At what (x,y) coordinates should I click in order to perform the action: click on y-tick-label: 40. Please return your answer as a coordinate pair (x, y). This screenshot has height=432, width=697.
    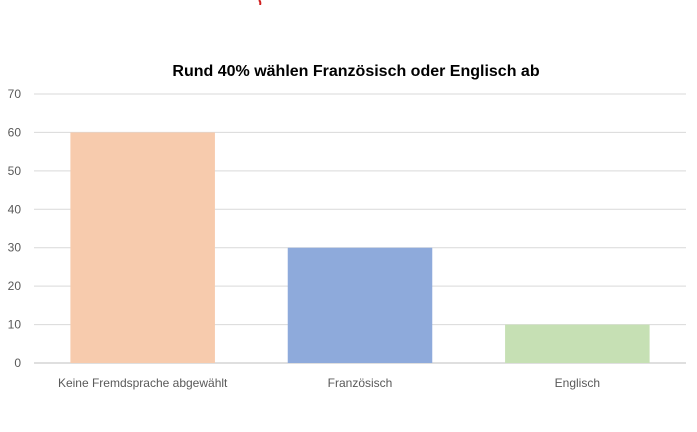
    Looking at the image, I should click on (15, 209).